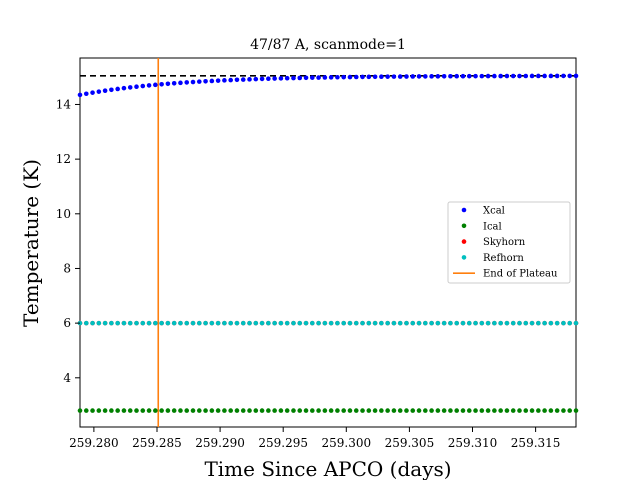 Image resolution: width=640 pixels, height=480 pixels. What do you see at coordinates (492, 226) in the screenshot?
I see `legend-label: Ical` at bounding box center [492, 226].